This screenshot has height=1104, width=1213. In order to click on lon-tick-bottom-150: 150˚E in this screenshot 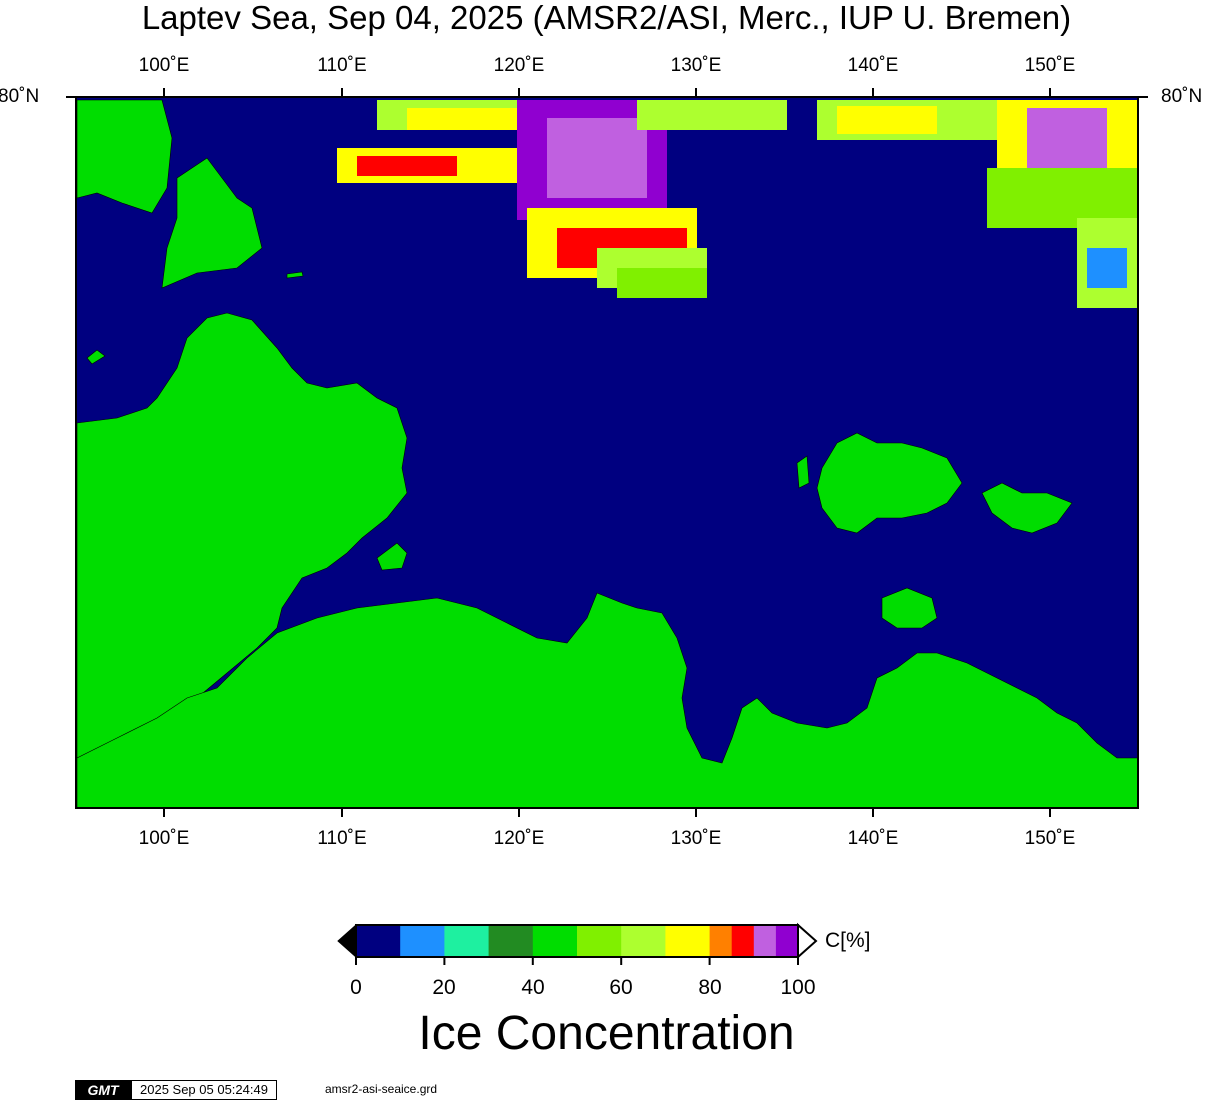, I will do `click(1050, 838)`.